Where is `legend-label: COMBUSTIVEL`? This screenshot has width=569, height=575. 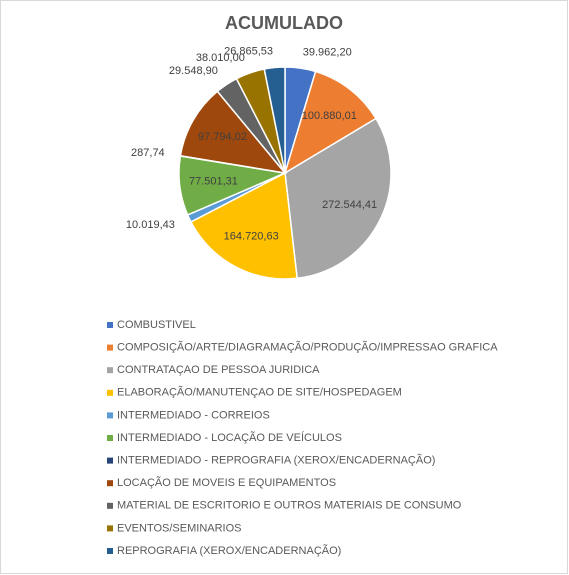
legend-label: COMBUSTIVEL is located at coordinates (156, 325).